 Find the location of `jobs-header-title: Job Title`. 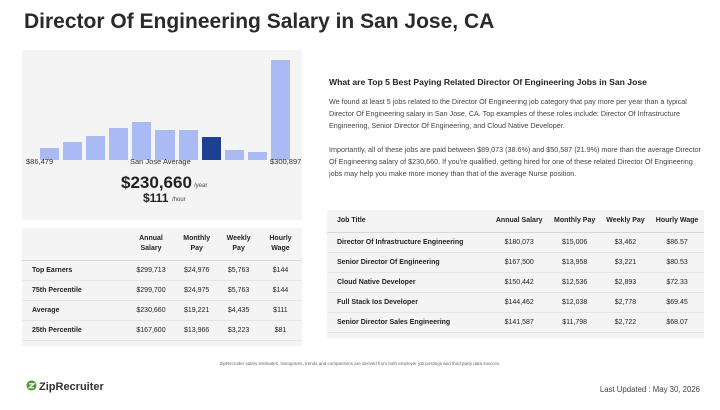

jobs-header-title: Job Title is located at coordinates (408, 221).